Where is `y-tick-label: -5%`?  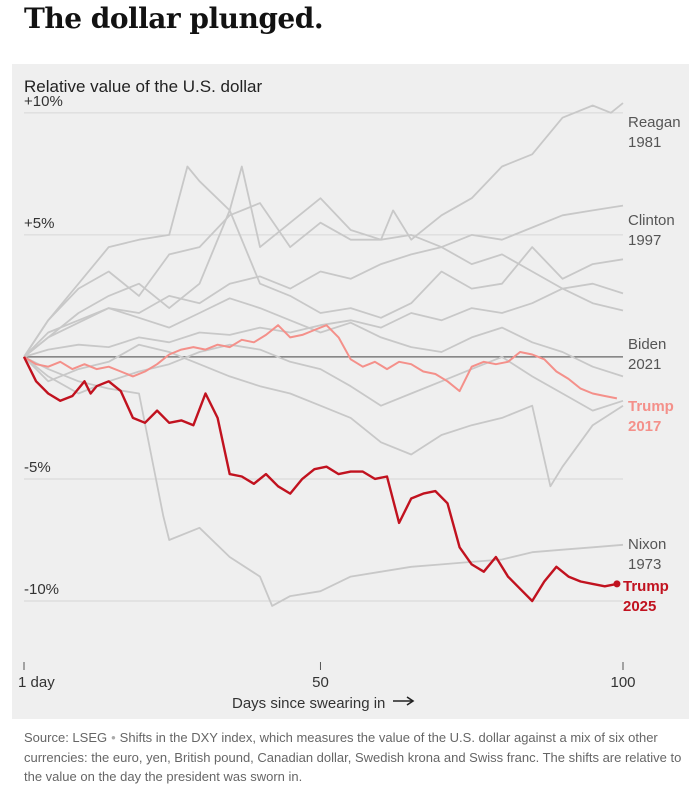
y-tick-label: -5% is located at coordinates (37, 467).